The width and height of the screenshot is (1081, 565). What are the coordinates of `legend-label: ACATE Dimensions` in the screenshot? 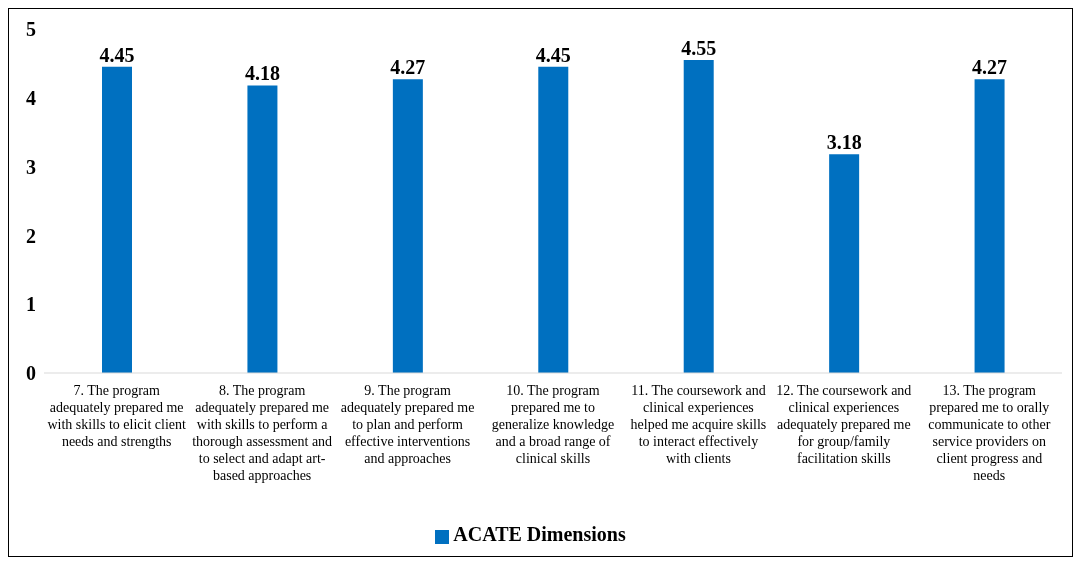 It's located at (539, 534).